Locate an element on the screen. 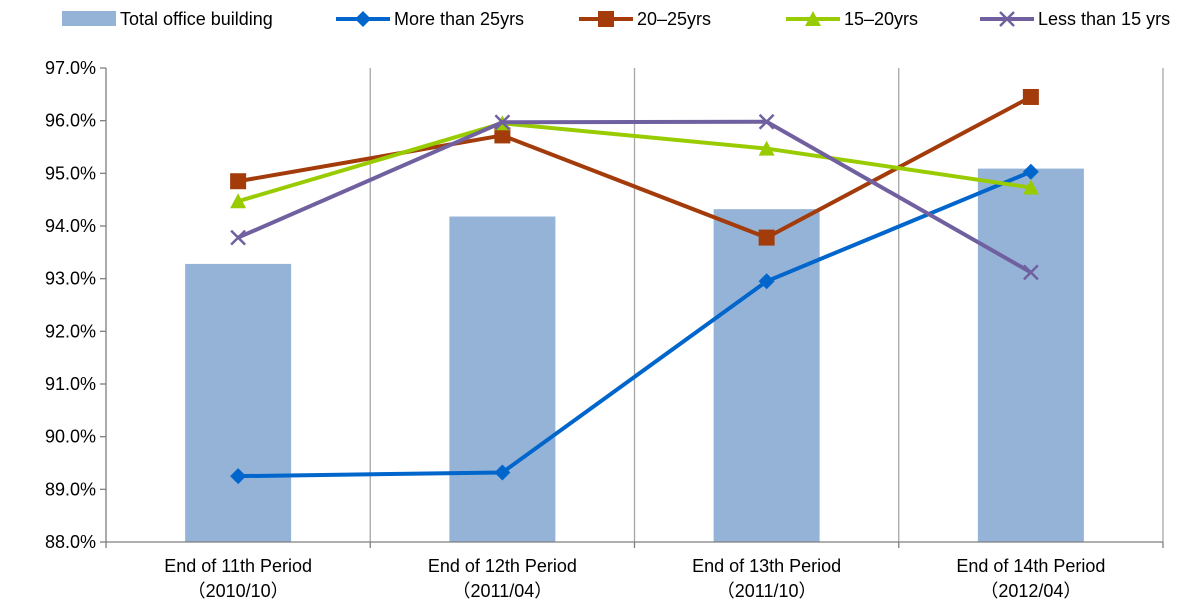 The width and height of the screenshot is (1180, 612). y-tick-label: 94.0% is located at coordinates (70, 226).